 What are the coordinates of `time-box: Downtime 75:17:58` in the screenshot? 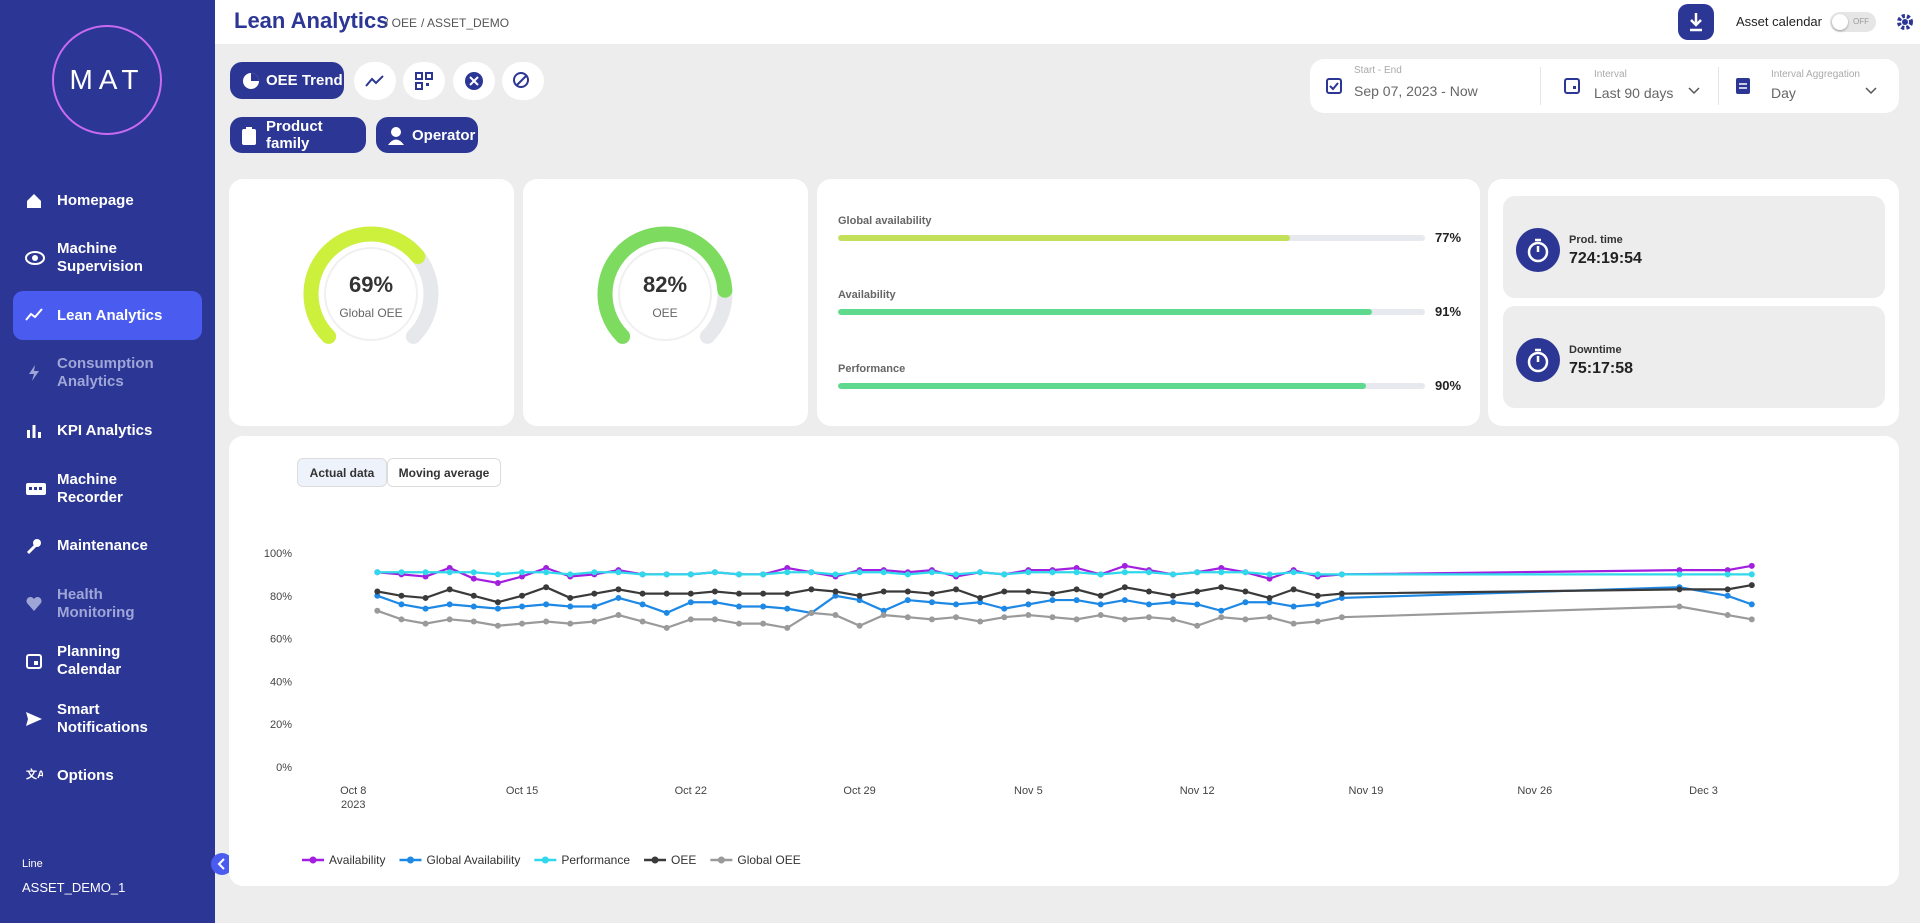 It's located at (1694, 357).